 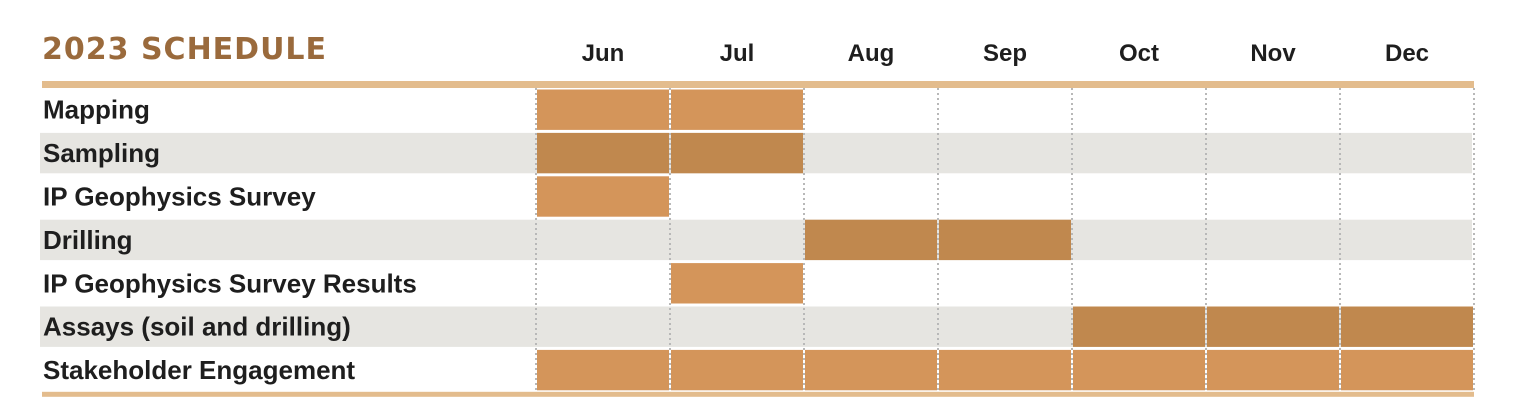 What do you see at coordinates (185, 49) in the screenshot?
I see `chart-title: 2023 SCHEDULE` at bounding box center [185, 49].